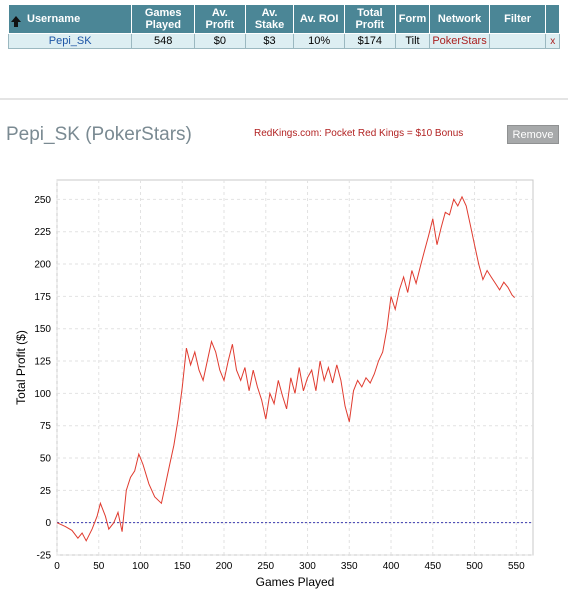 The width and height of the screenshot is (568, 595). I want to click on column-header-username: Username, so click(70, 19).